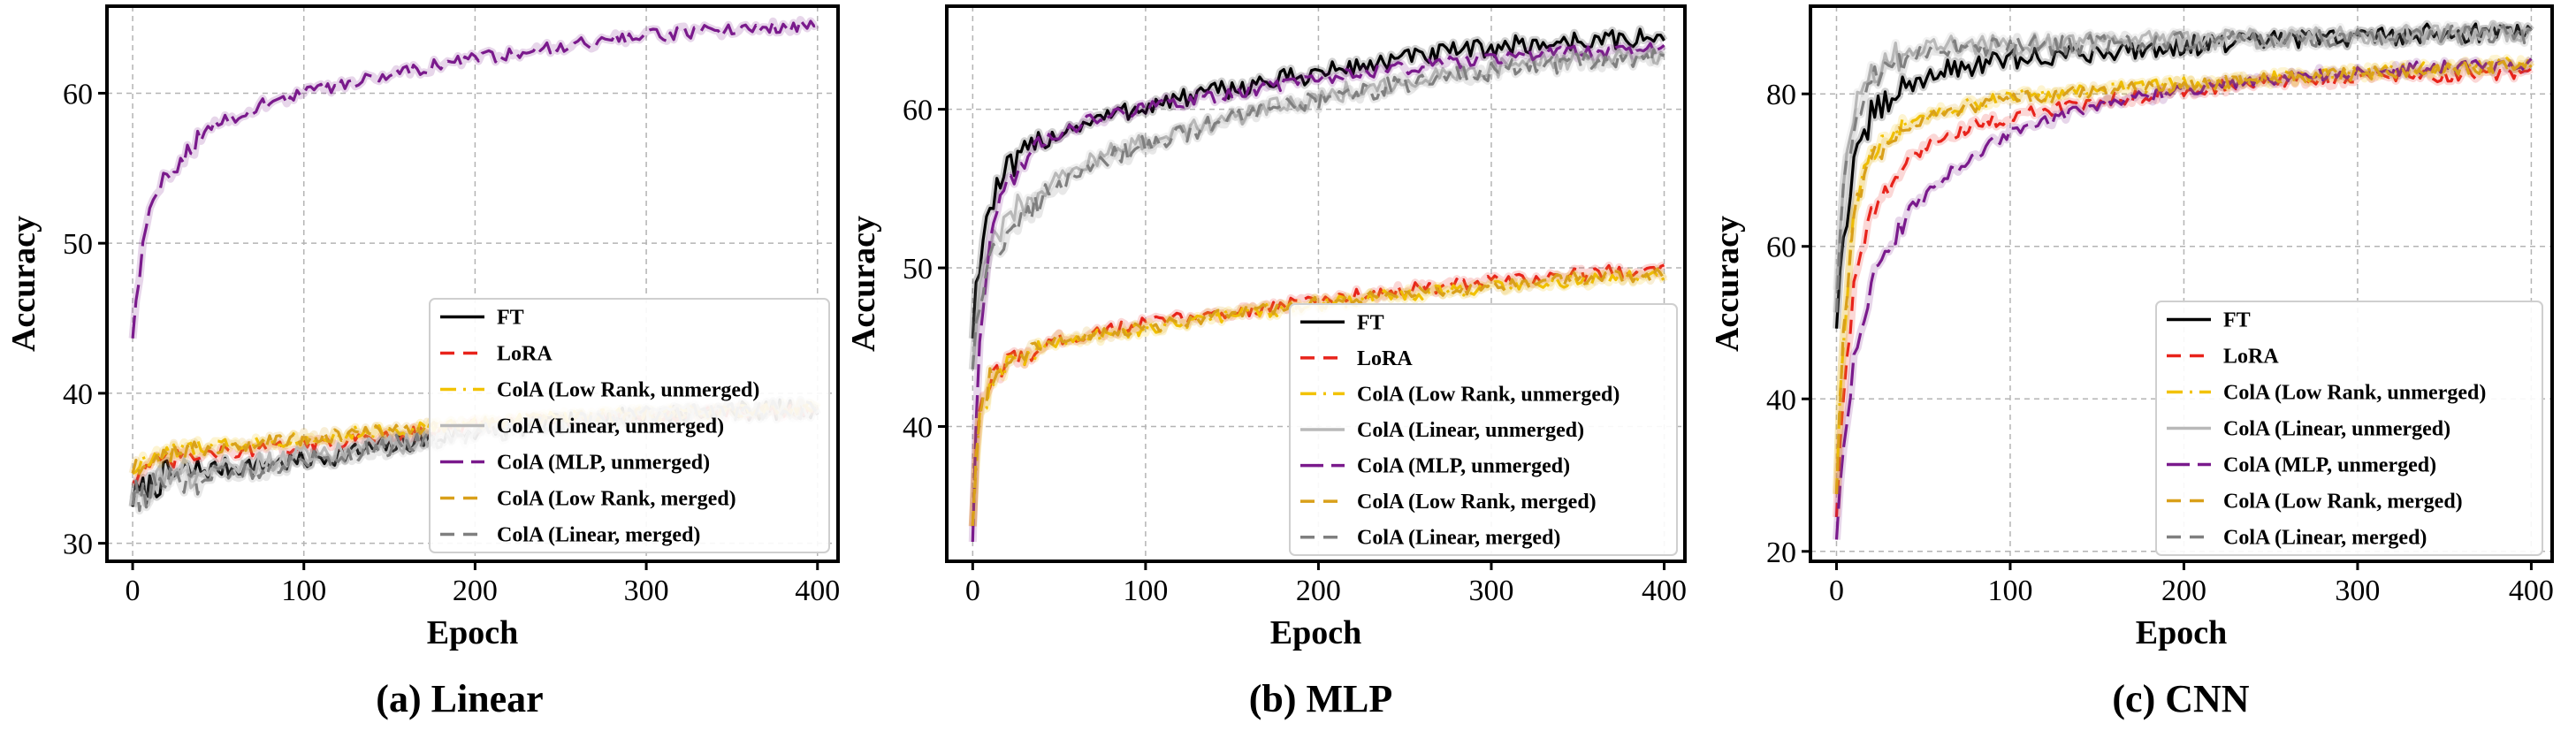  What do you see at coordinates (475, 178) in the screenshot?
I see `series-line-cola-mlp-unmerged` at bounding box center [475, 178].